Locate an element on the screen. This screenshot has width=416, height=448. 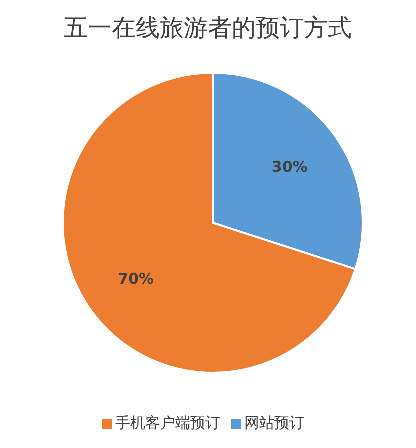
legend-label: 网站预订 is located at coordinates (274, 423).